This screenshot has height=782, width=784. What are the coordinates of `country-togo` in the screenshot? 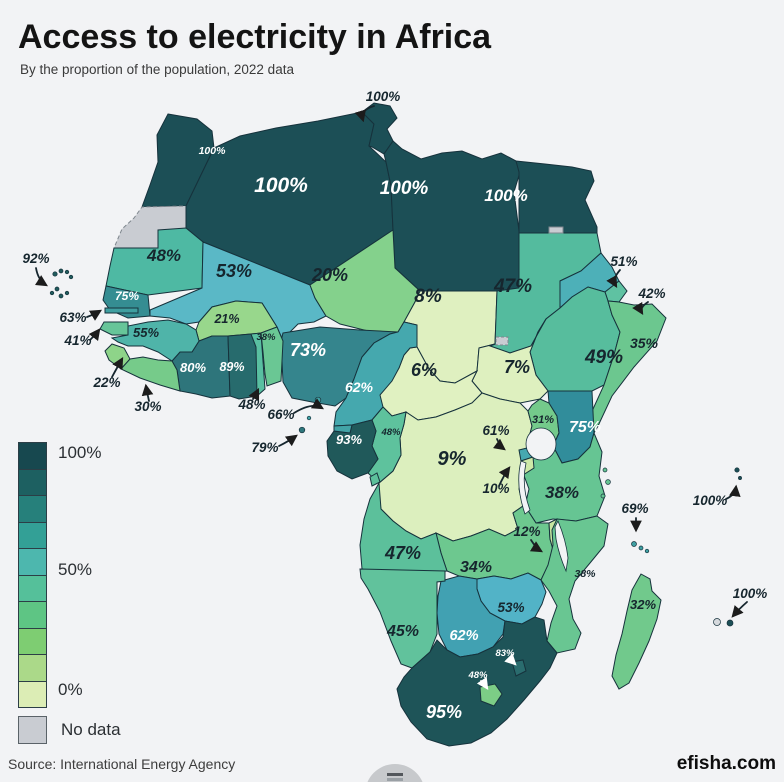 It's located at (258, 365).